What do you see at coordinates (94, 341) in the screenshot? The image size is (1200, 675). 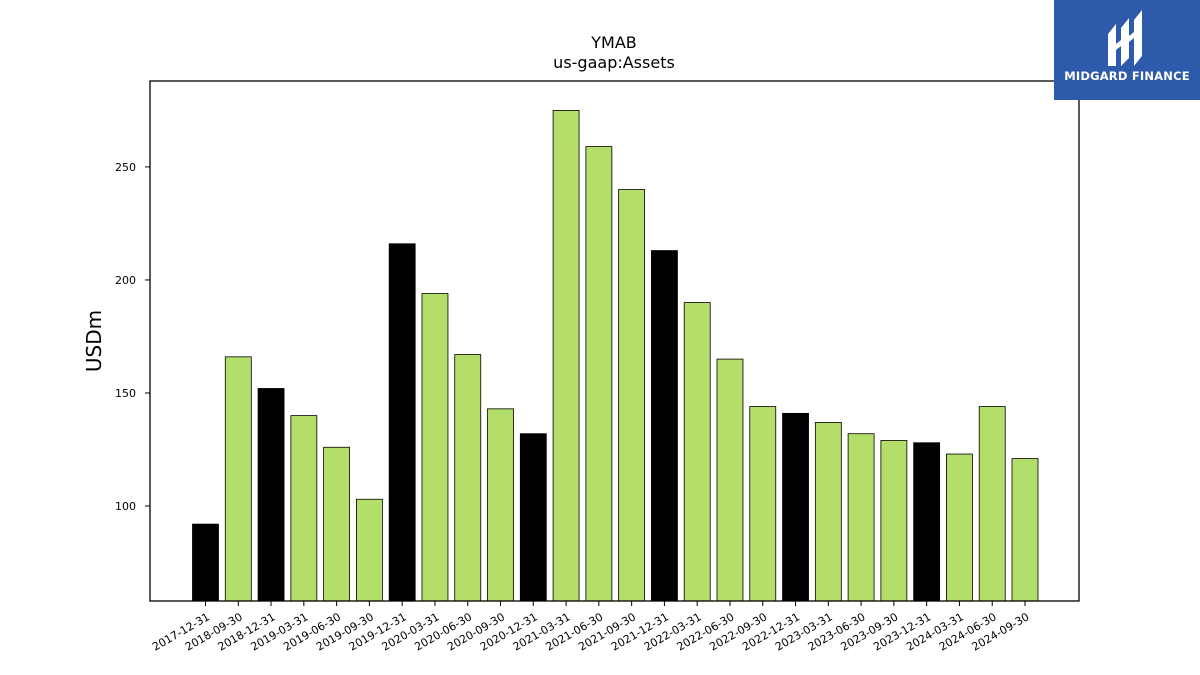 I see `y-axis-label: USDm` at bounding box center [94, 341].